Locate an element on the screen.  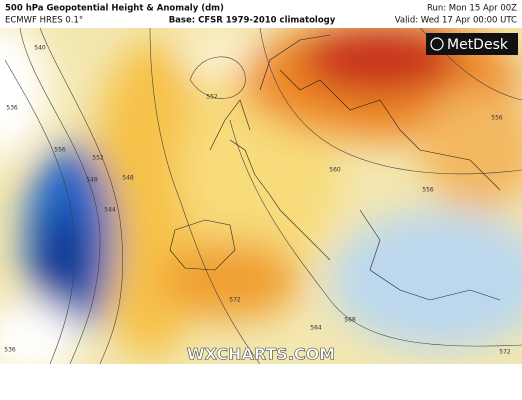
logo-text: MetDesk is located at coordinates (478, 45).